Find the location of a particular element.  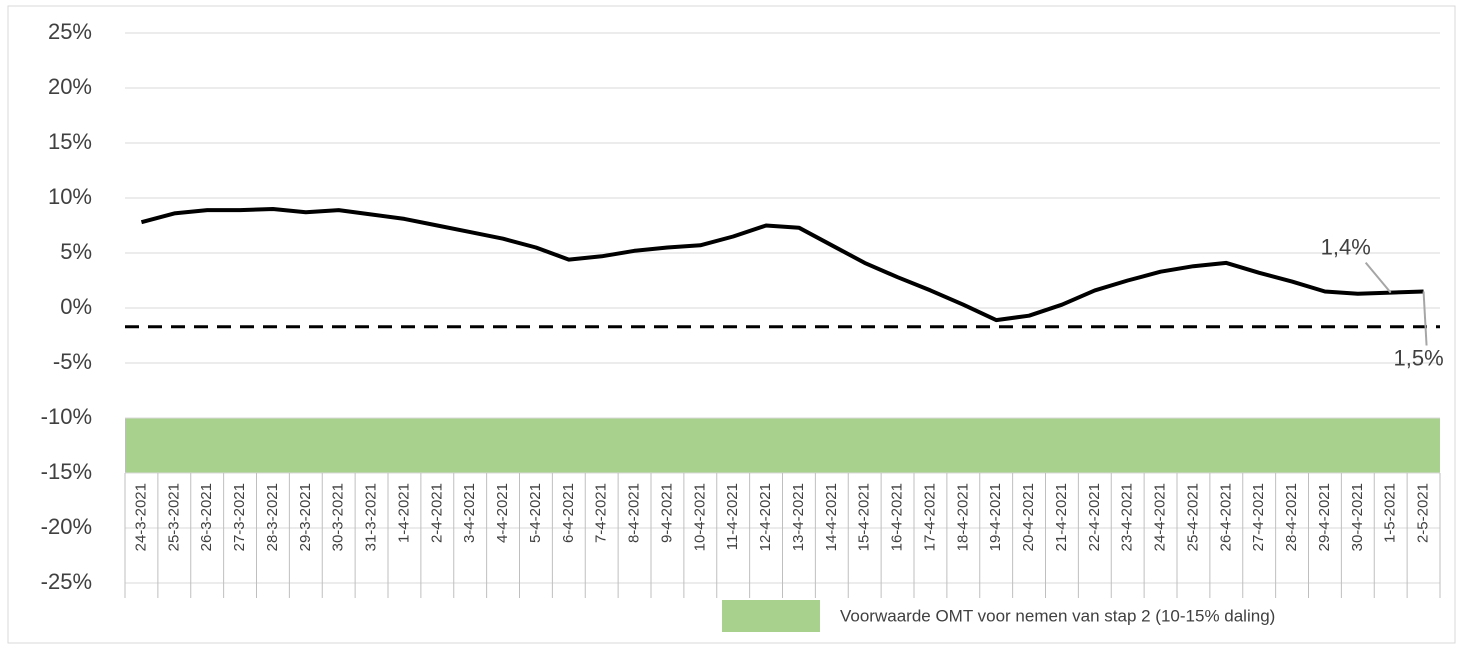

x-tick-label: 27-3-2021 is located at coordinates (239, 517).